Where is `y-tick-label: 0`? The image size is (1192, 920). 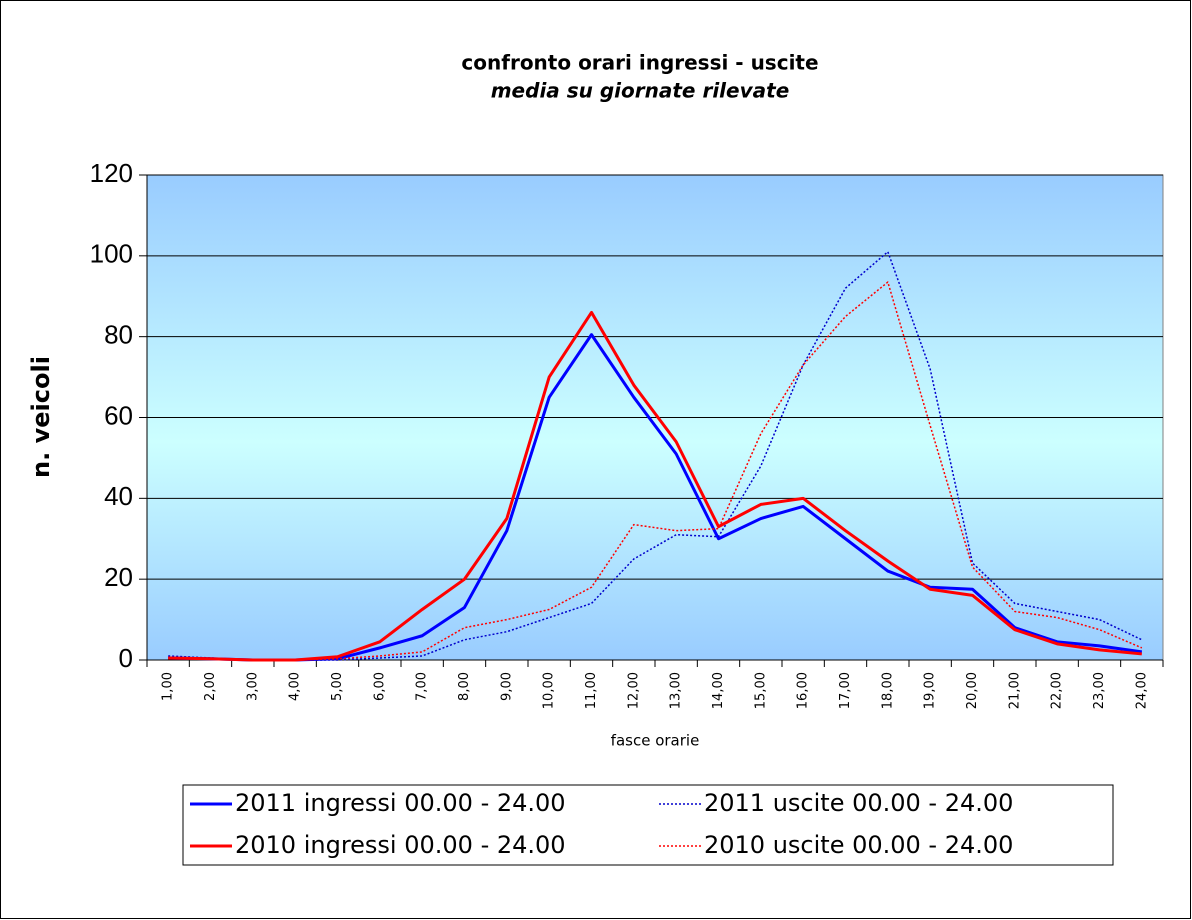
y-tick-label: 0 is located at coordinates (126, 658).